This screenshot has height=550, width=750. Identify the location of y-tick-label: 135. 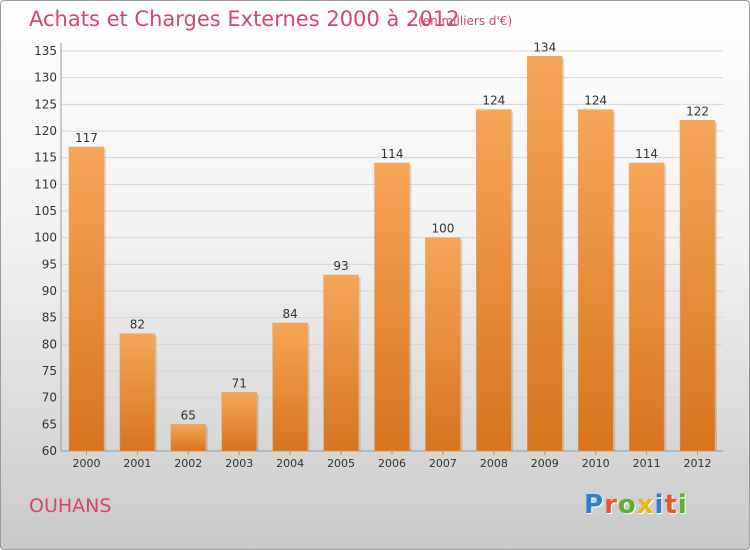
(45, 51).